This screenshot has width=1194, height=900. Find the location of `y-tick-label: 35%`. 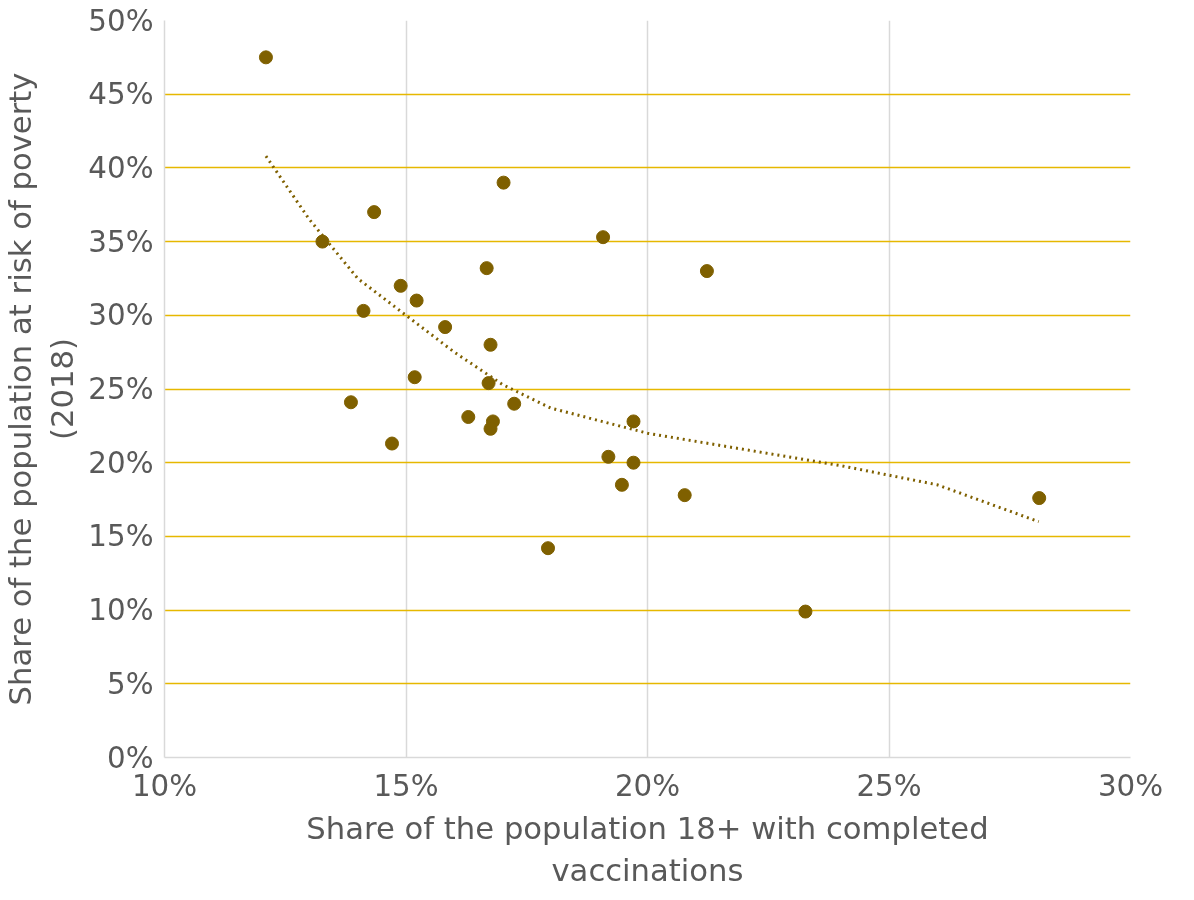

y-tick-label: 35% is located at coordinates (121, 241).